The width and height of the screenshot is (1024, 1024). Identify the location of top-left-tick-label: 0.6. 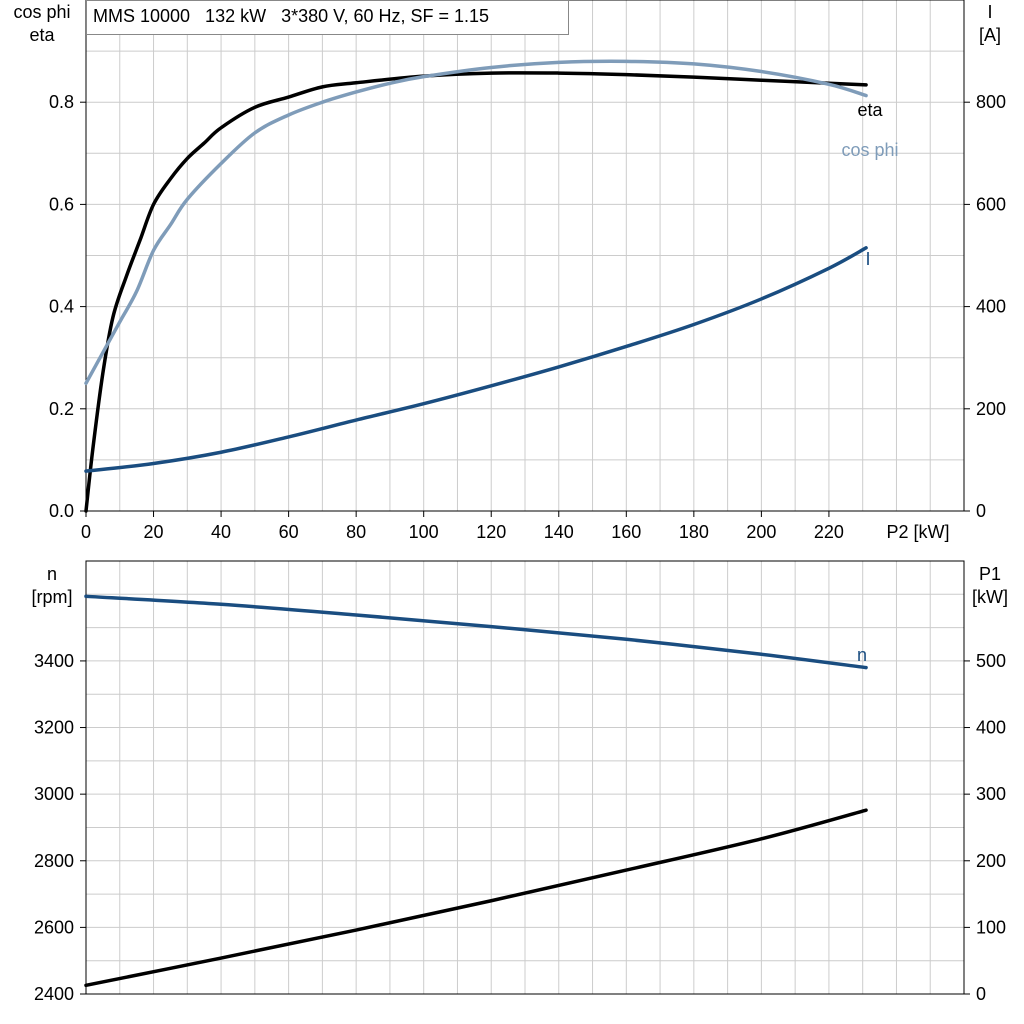
(61, 204).